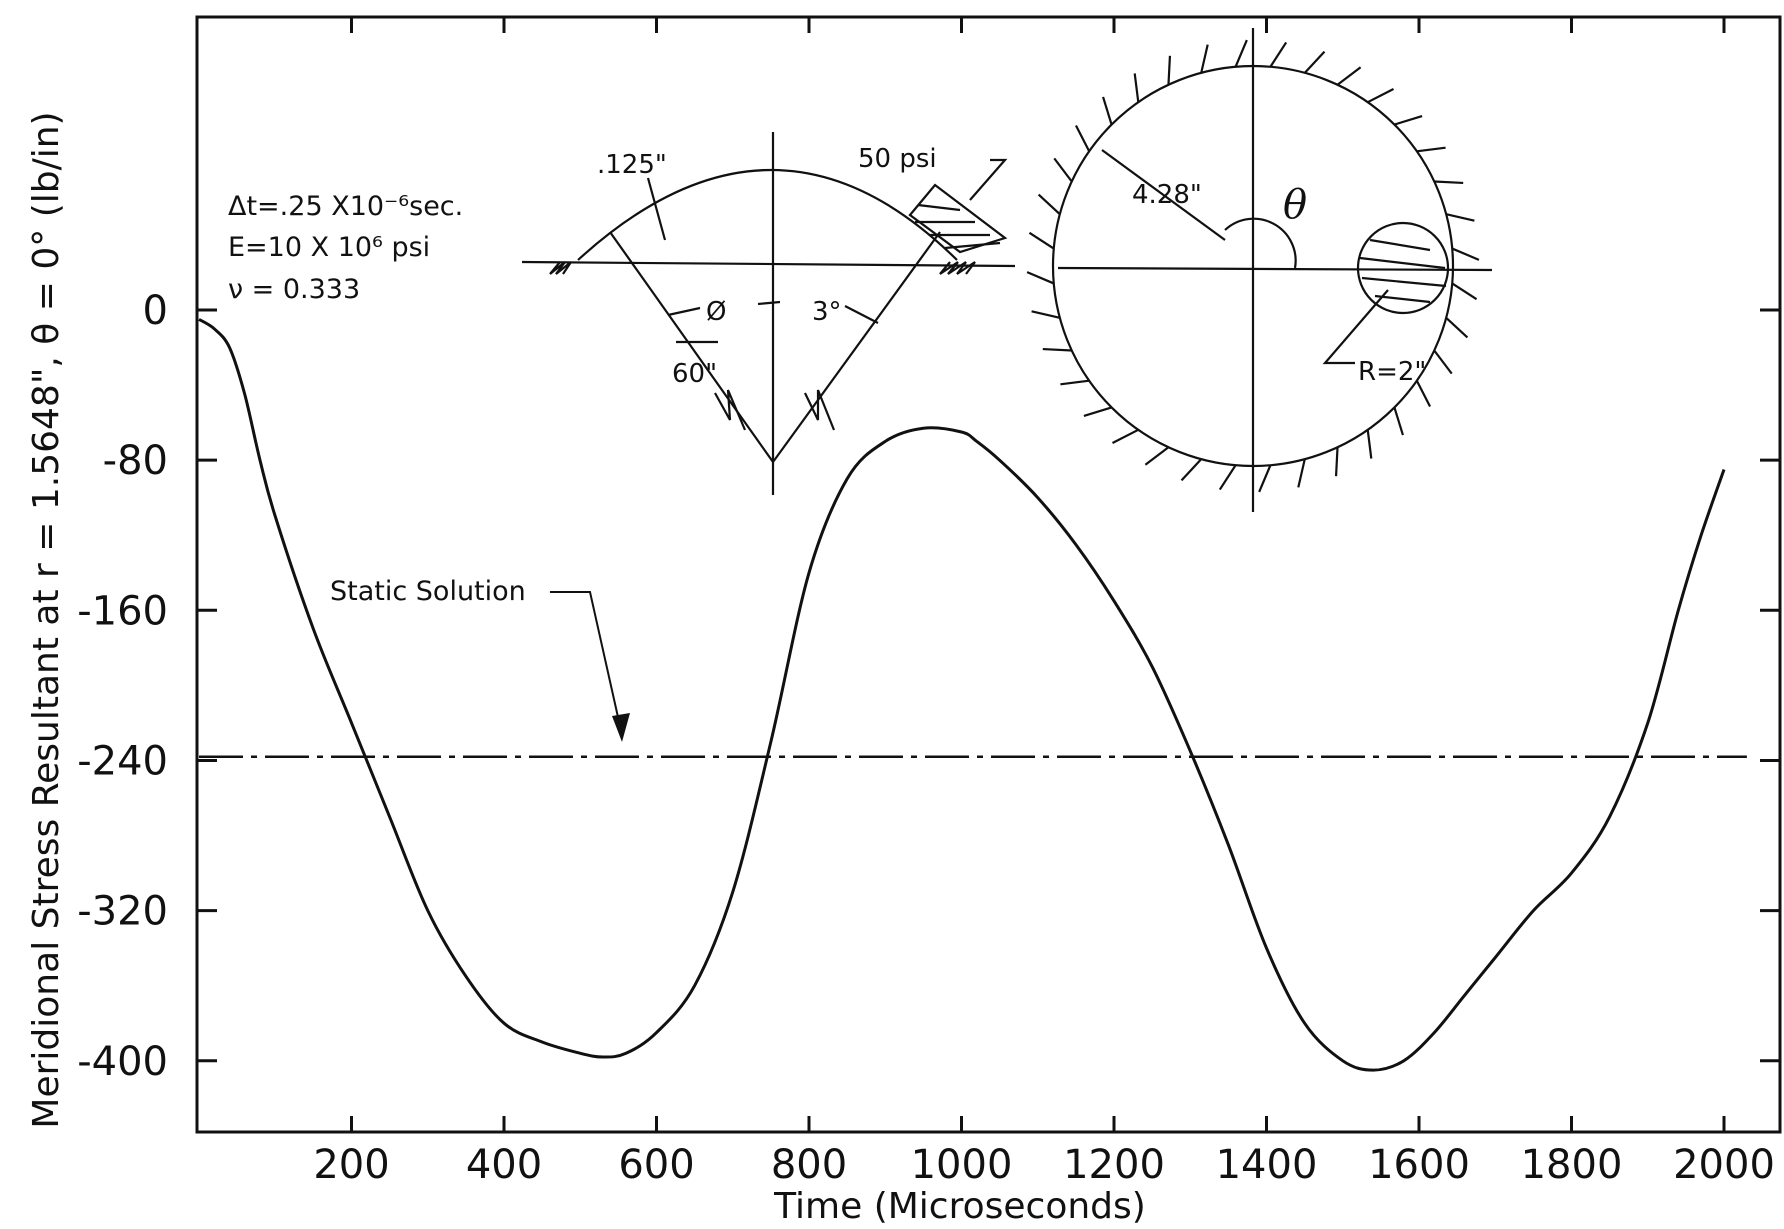 The width and height of the screenshot is (1784, 1229). I want to click on x-tick-label: 200, so click(351, 1165).